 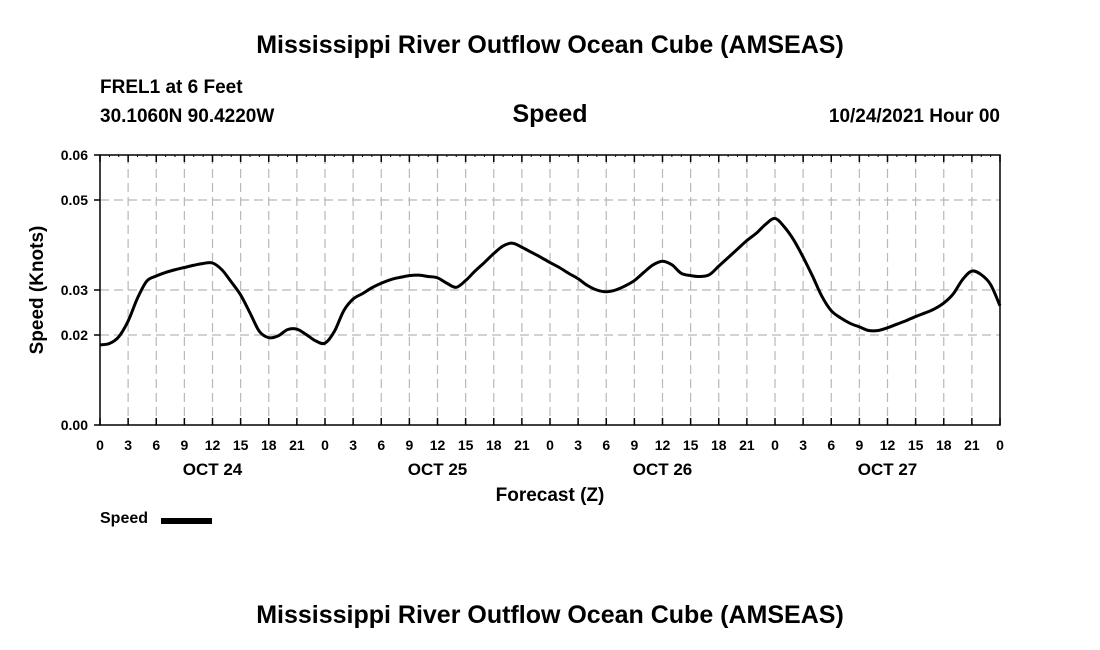 What do you see at coordinates (186, 521) in the screenshot?
I see `legend-swatch` at bounding box center [186, 521].